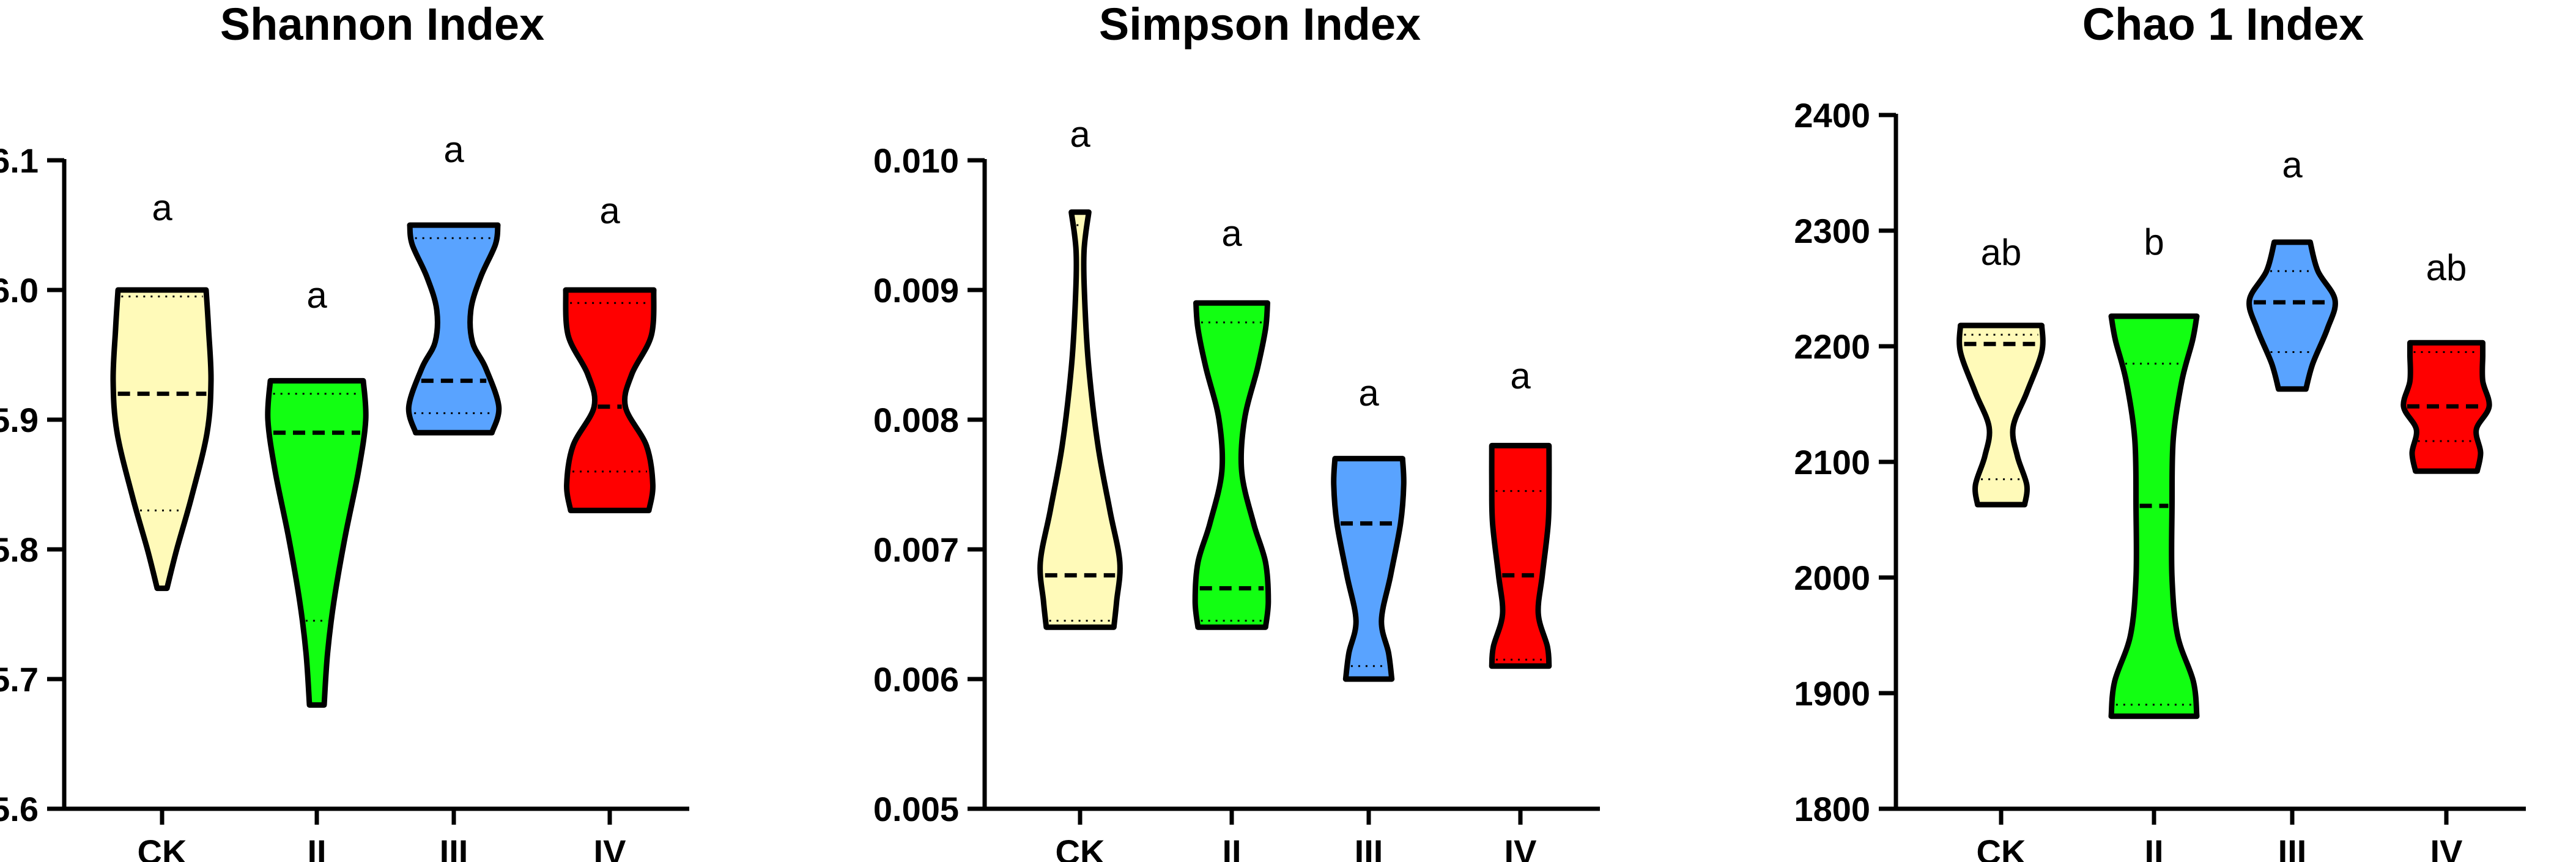 This screenshot has width=2576, height=862. I want to click on y-tick-label: 1900, so click(1832, 693).